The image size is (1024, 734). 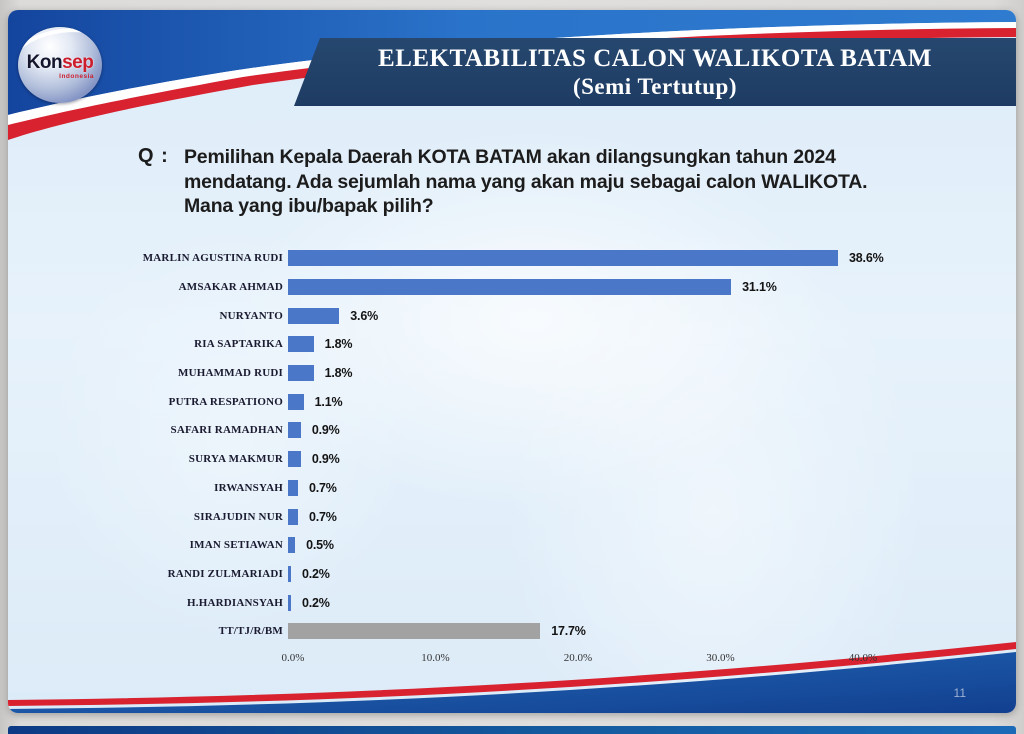 What do you see at coordinates (655, 87) in the screenshot?
I see `slide-title-line2: (Semi Tertutup)` at bounding box center [655, 87].